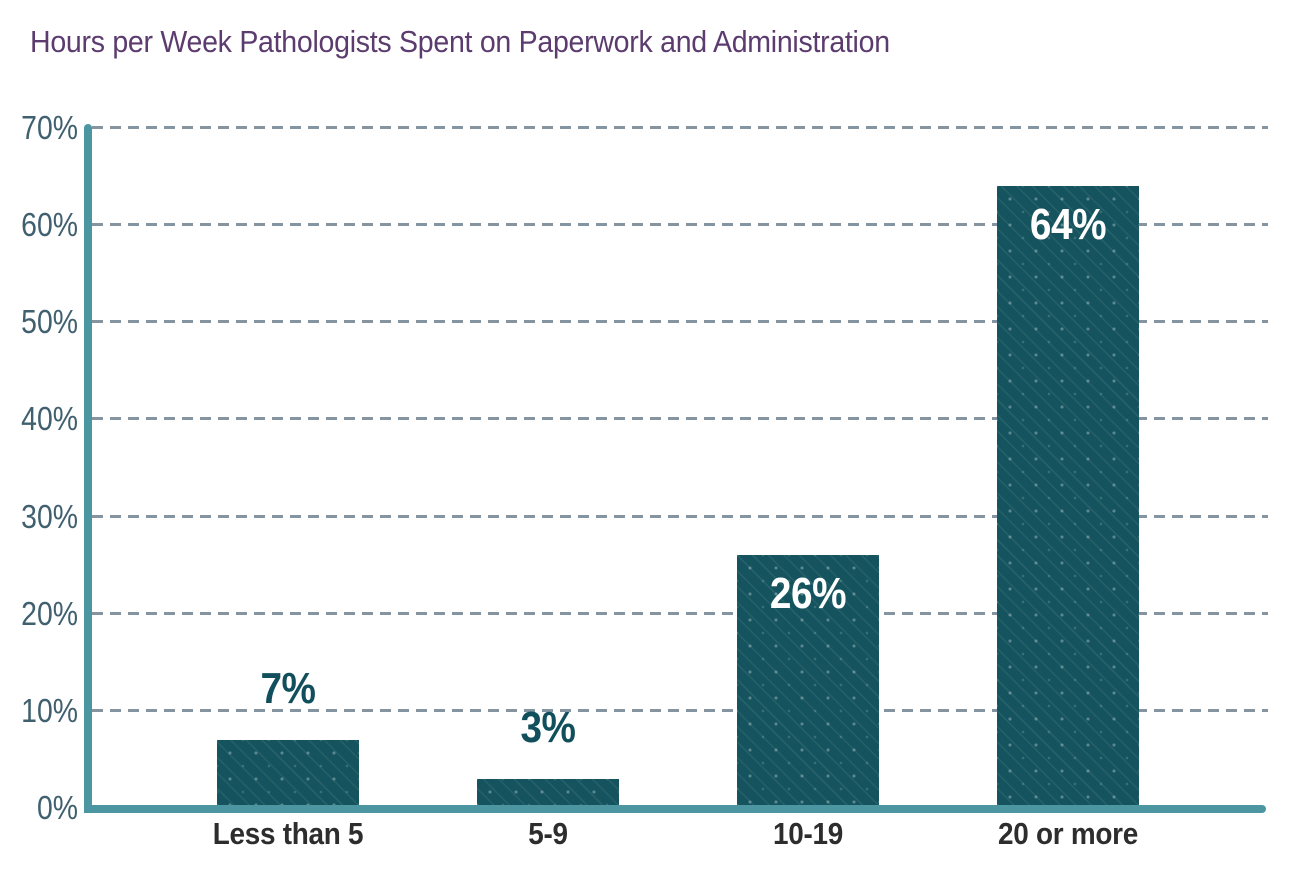 The height and width of the screenshot is (878, 1290). Describe the element at coordinates (1067, 833) in the screenshot. I see `x-category-label: 20 or more` at that location.